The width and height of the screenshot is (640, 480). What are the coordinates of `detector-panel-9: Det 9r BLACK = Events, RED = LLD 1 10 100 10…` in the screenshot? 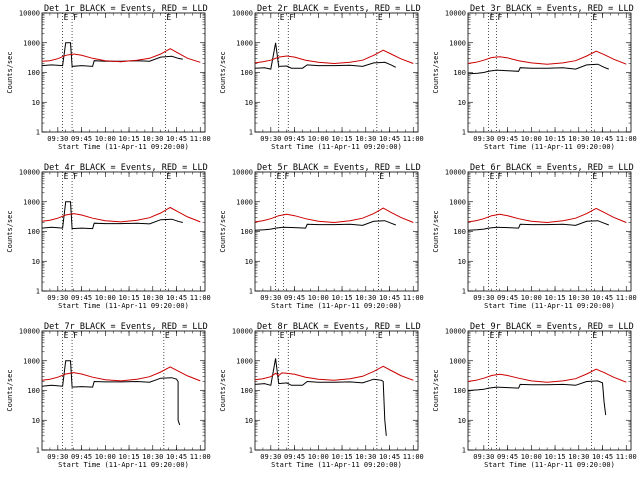 It's located at (534, 395).